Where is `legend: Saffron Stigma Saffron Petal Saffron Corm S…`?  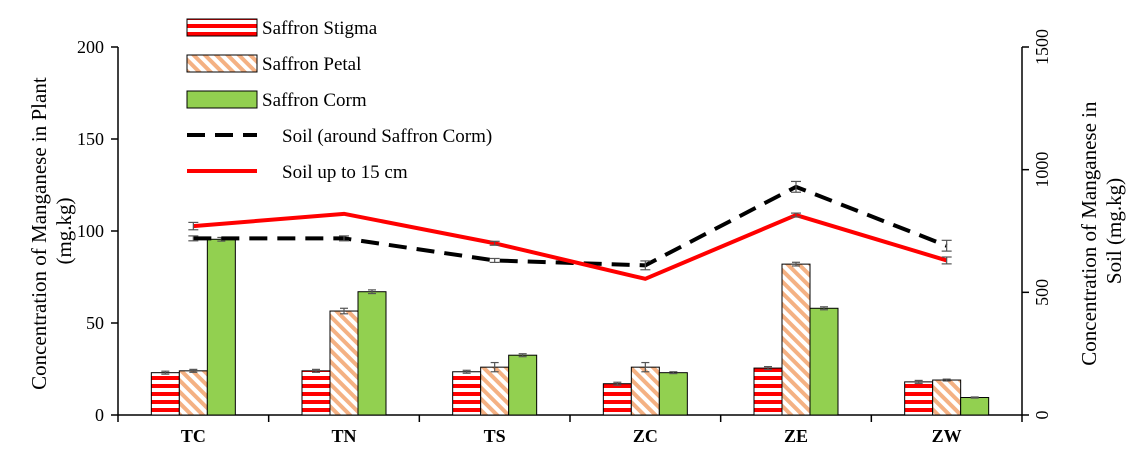
legend: Saffron Stigma Saffron Petal Saffron Corm S… is located at coordinates (339, 100).